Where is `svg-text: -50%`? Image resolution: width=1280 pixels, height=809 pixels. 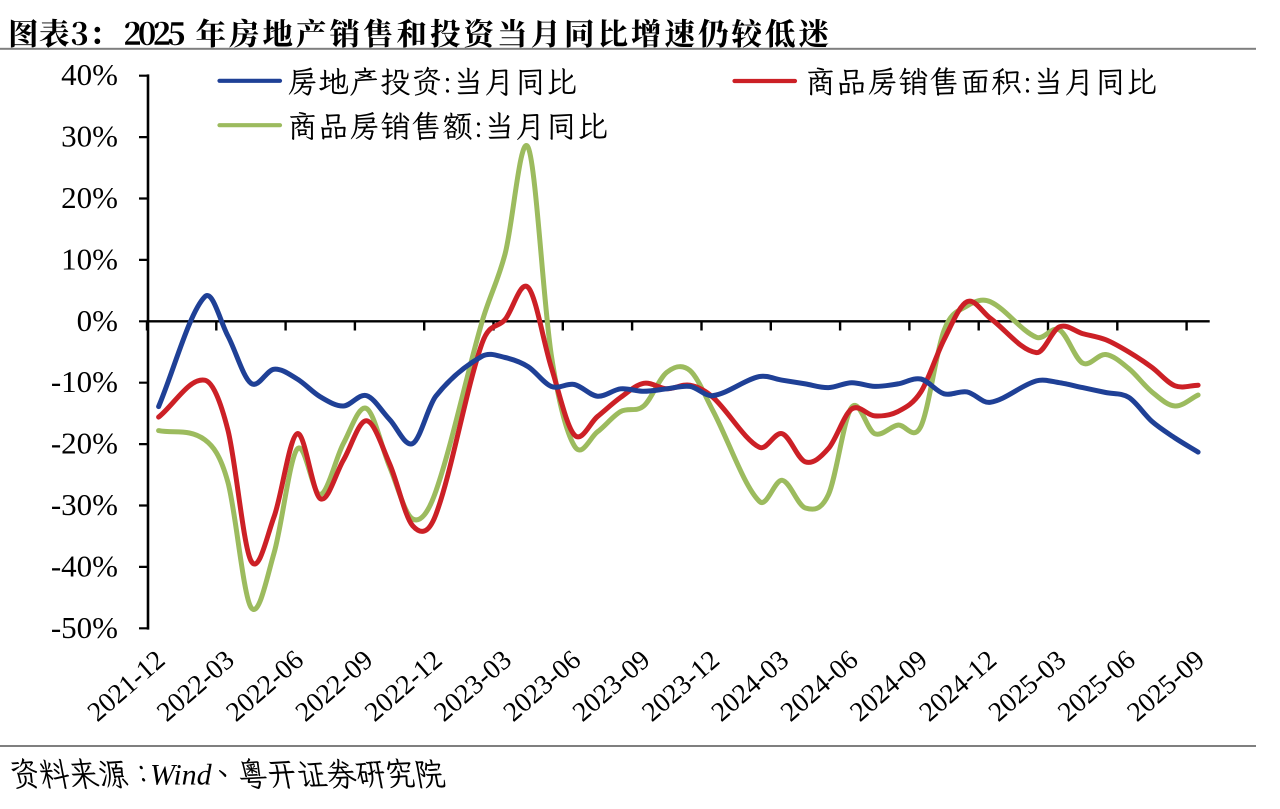 svg-text: -50% is located at coordinates (84, 627).